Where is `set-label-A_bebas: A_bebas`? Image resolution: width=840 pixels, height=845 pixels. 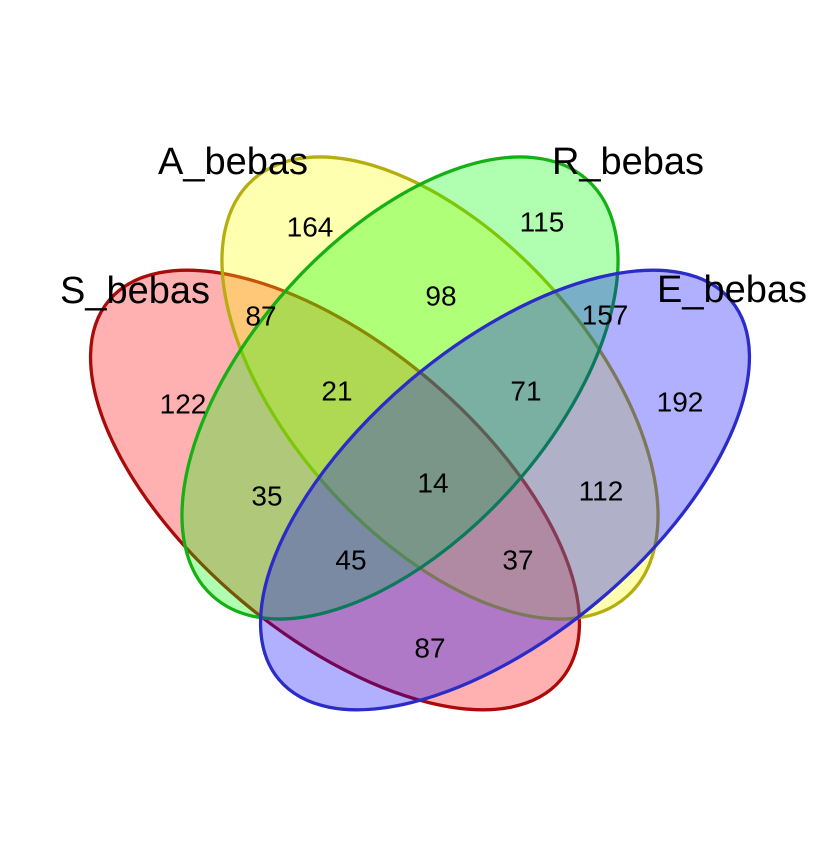 set-label-A_bebas: A_bebas is located at coordinates (233, 162).